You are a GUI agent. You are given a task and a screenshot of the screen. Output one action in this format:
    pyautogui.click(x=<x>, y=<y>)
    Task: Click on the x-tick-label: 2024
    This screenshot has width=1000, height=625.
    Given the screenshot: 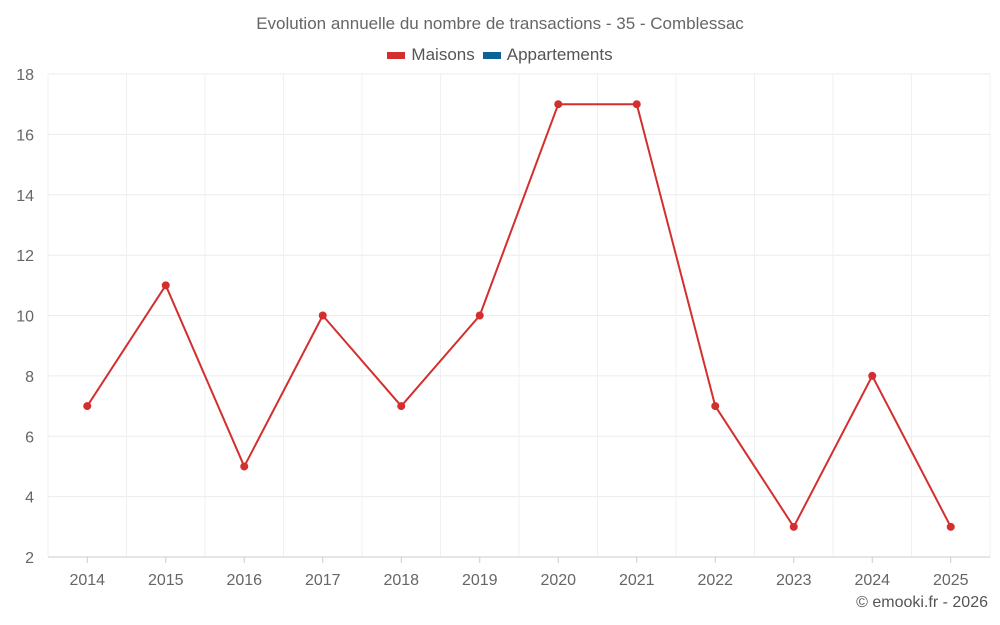 What is the action you would take?
    pyautogui.click(x=872, y=580)
    